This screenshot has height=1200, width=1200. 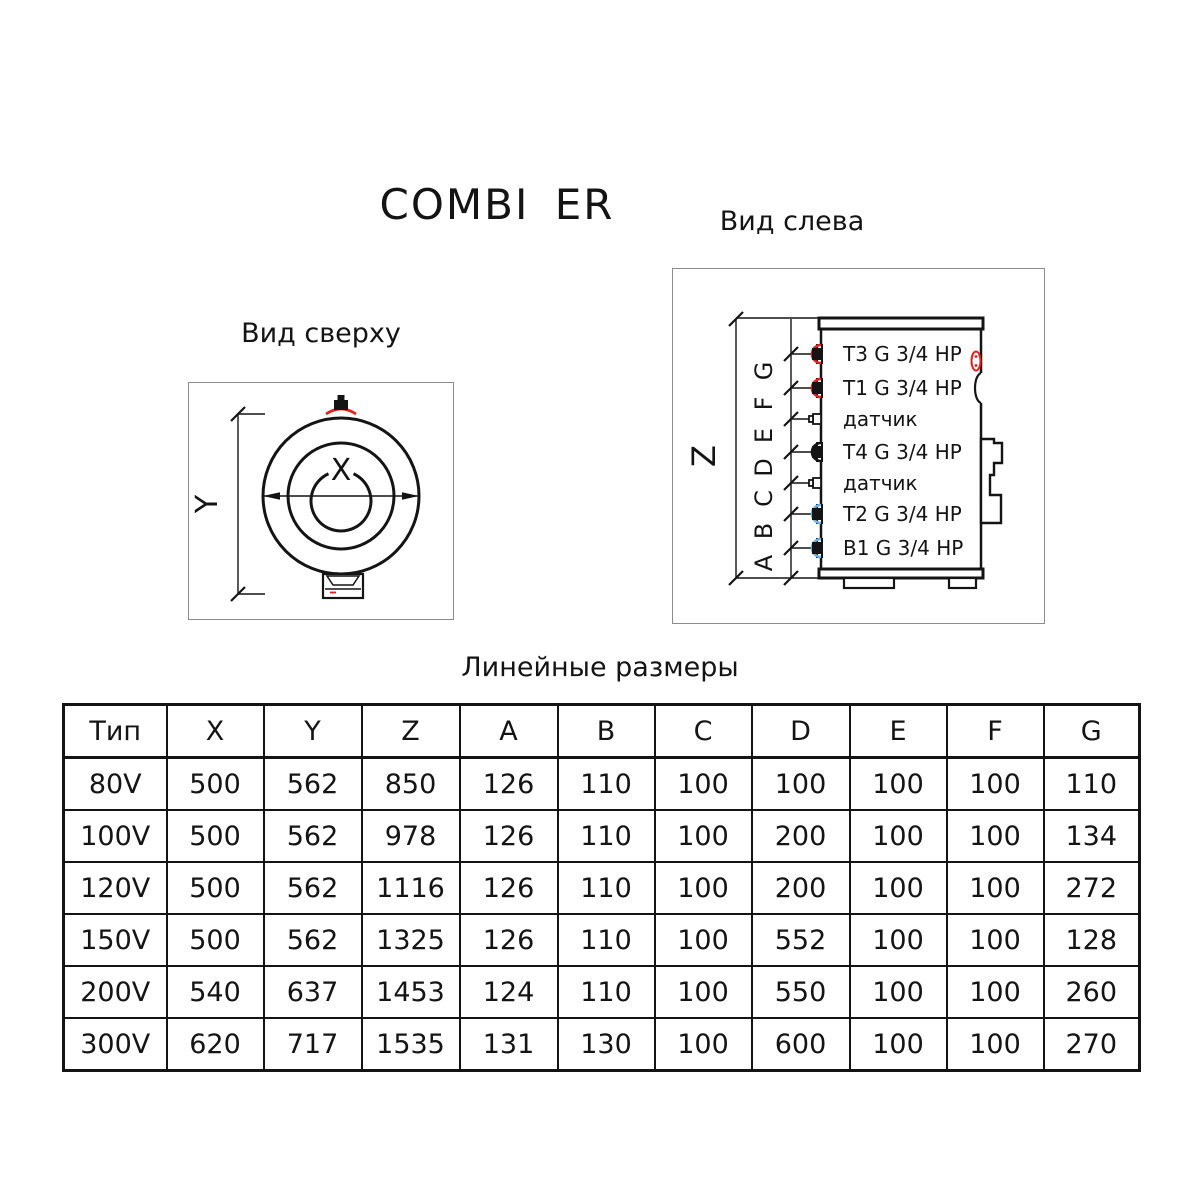 What do you see at coordinates (816, 548) in the screenshot?
I see `port-b1` at bounding box center [816, 548].